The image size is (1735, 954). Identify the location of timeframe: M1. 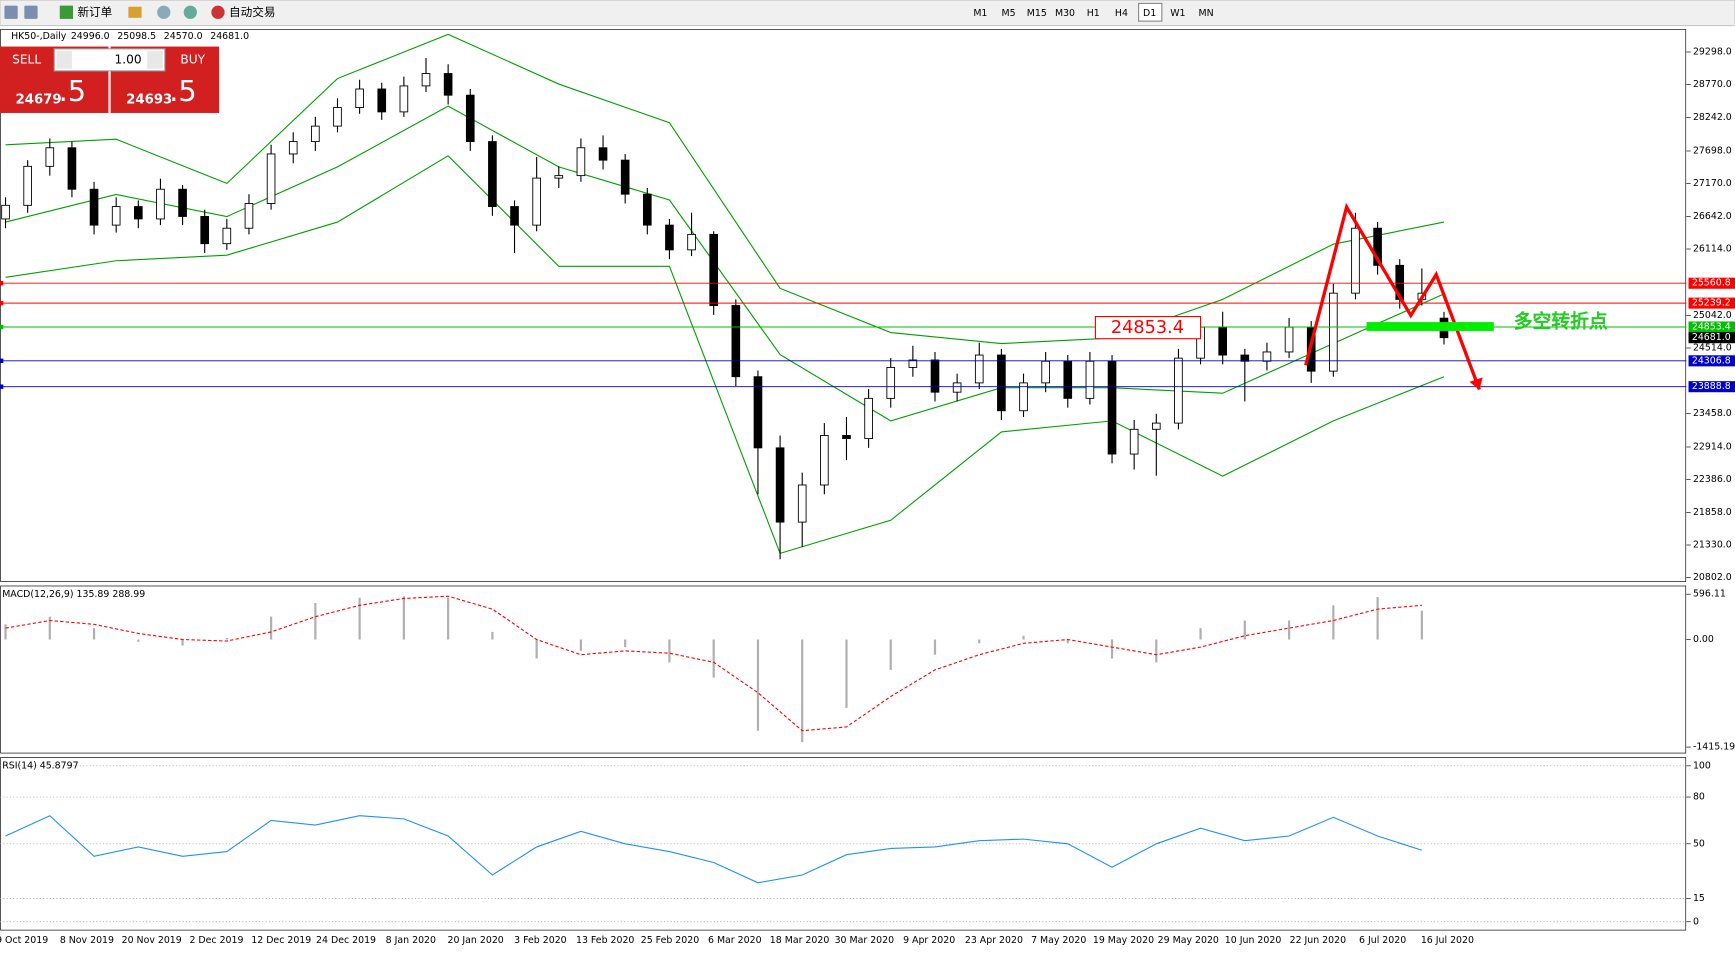
(980, 13).